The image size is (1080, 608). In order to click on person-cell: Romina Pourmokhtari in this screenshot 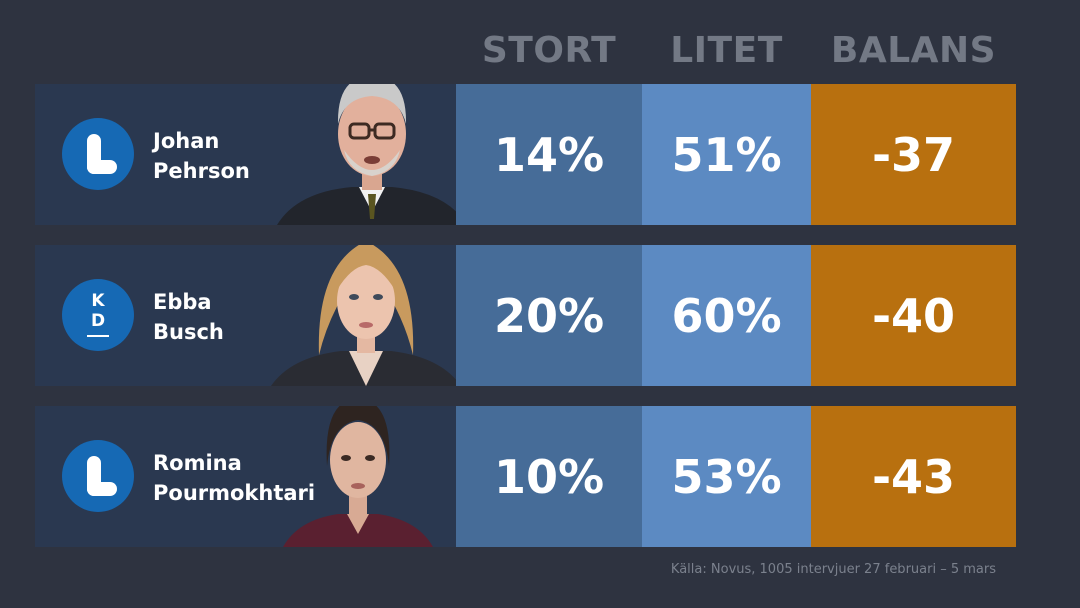, I will do `click(245, 476)`.